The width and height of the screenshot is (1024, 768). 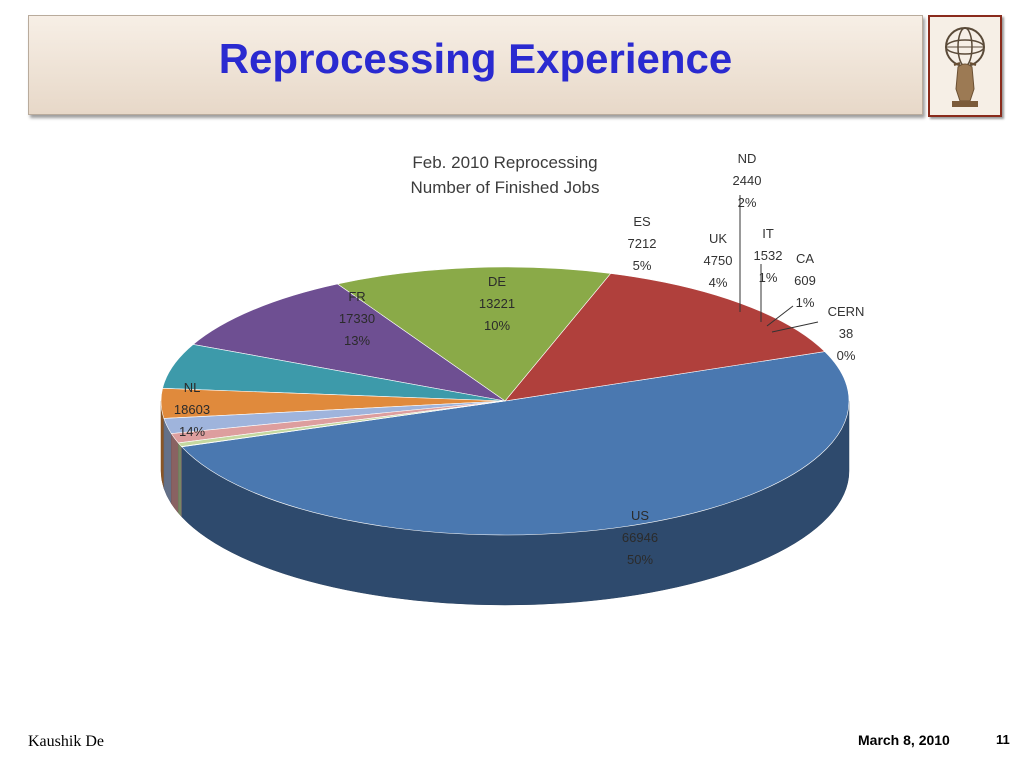 I want to click on leader-line-ca, so click(x=780, y=316).